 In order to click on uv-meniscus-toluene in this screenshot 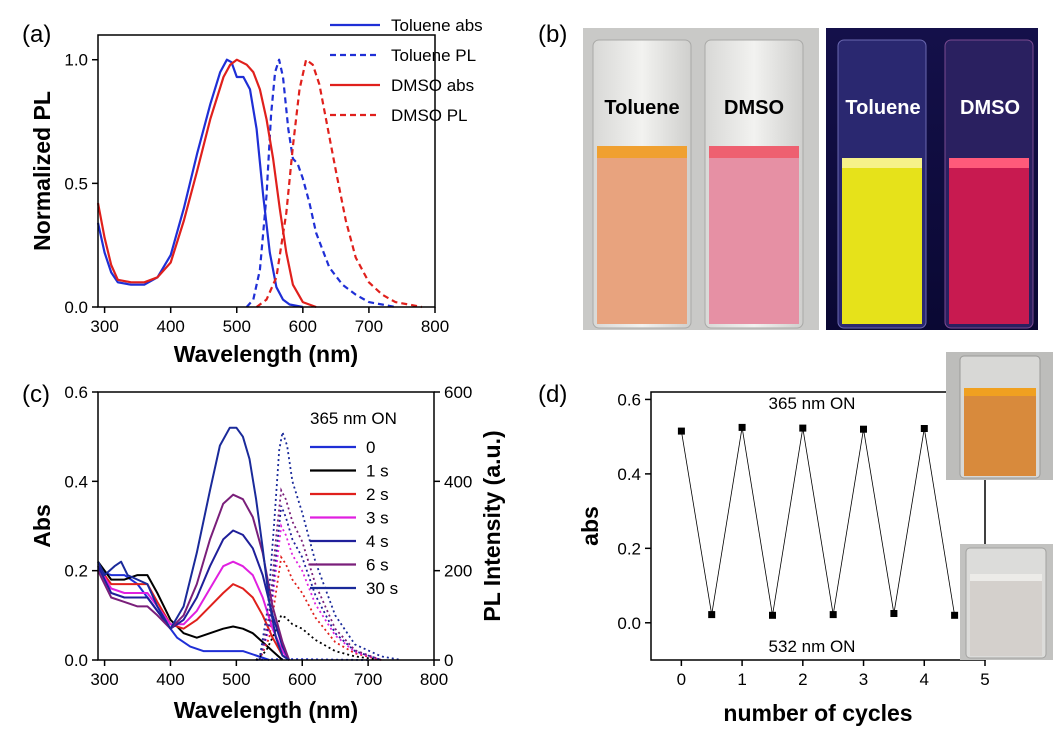, I will do `click(882, 163)`.